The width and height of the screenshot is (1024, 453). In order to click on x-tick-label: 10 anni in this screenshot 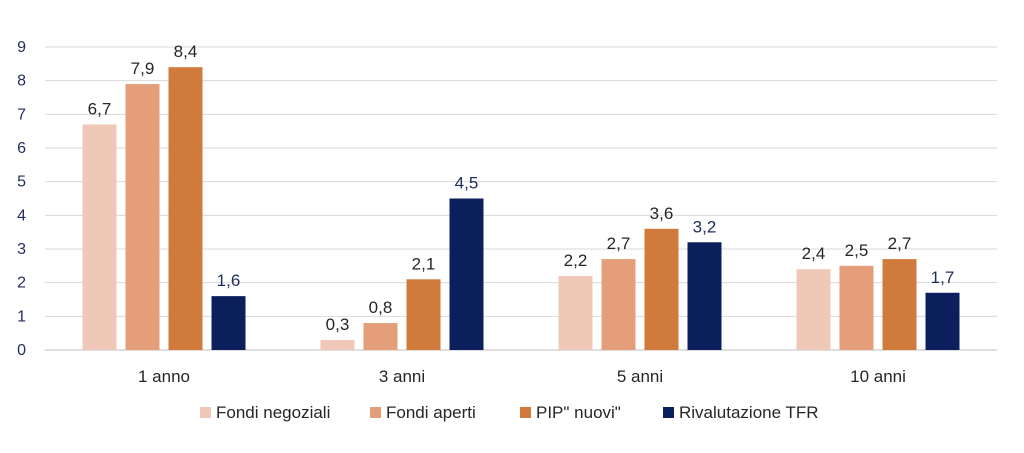, I will do `click(878, 376)`.